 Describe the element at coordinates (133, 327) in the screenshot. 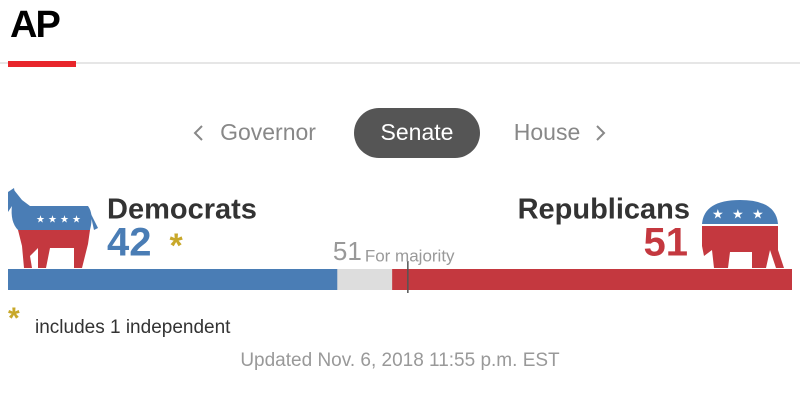

I see `footnote-text: includes 1 independent` at that location.